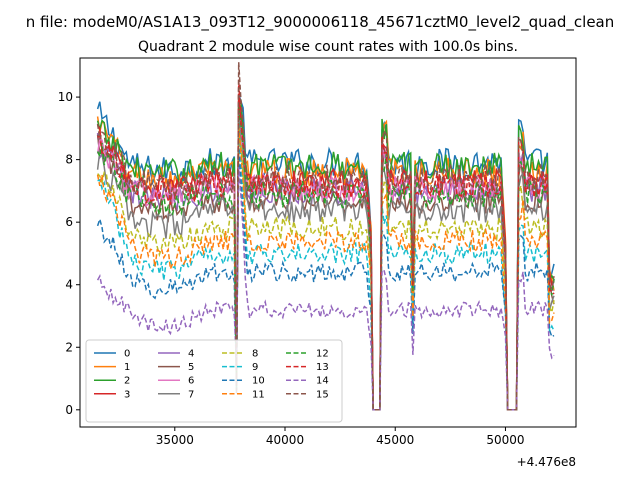 Image resolution: width=640 pixels, height=480 pixels. What do you see at coordinates (191, 354) in the screenshot?
I see `legend-label: 4` at bounding box center [191, 354].